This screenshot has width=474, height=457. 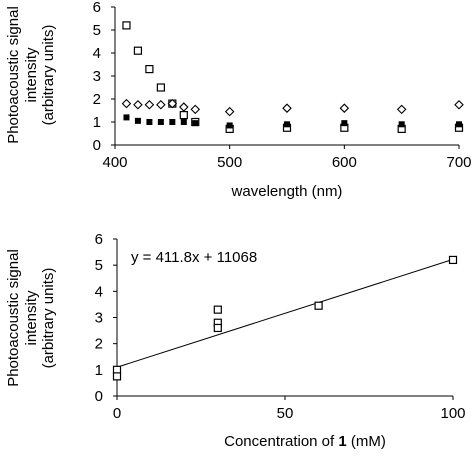 I want to click on bottom-y-axis-title-line-1: Photoacoustic signal, so click(x=13, y=318).